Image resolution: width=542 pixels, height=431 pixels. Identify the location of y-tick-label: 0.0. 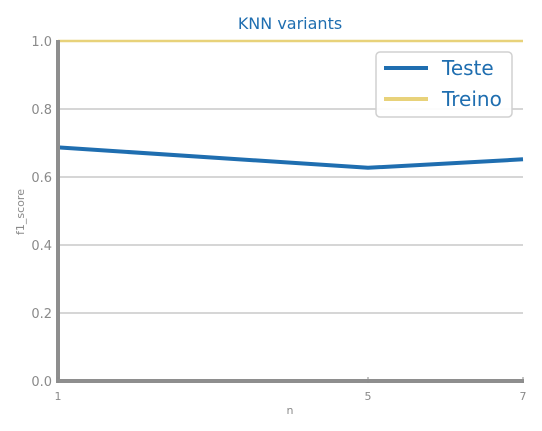
(41, 382).